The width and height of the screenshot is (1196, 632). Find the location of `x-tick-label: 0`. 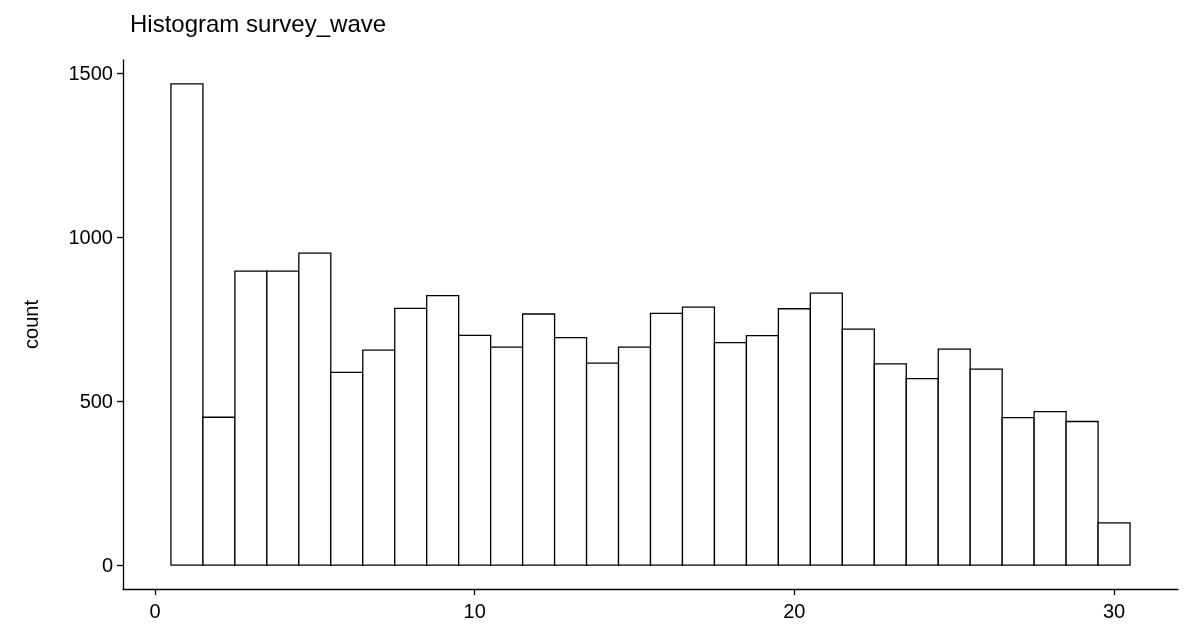

x-tick-label: 0 is located at coordinates (155, 611).